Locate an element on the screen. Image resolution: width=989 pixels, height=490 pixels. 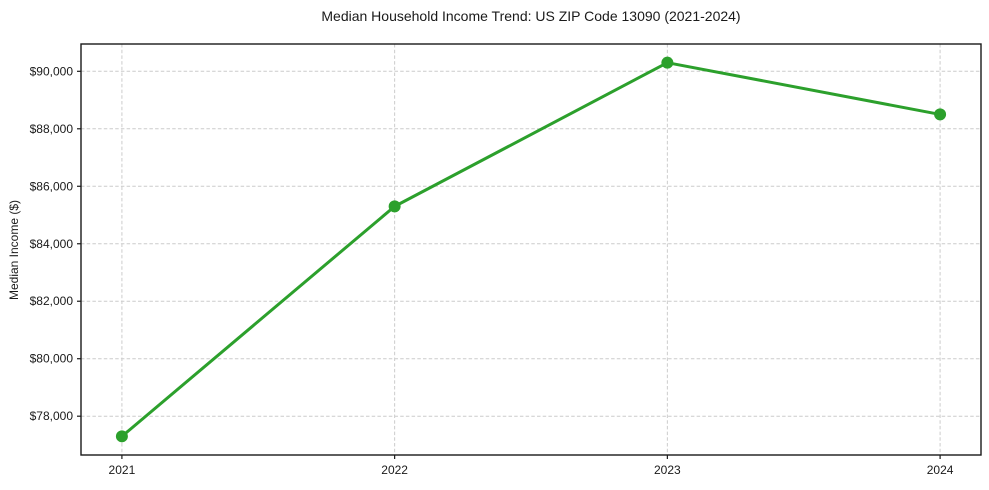
x-tick-label: 2024 is located at coordinates (940, 470).